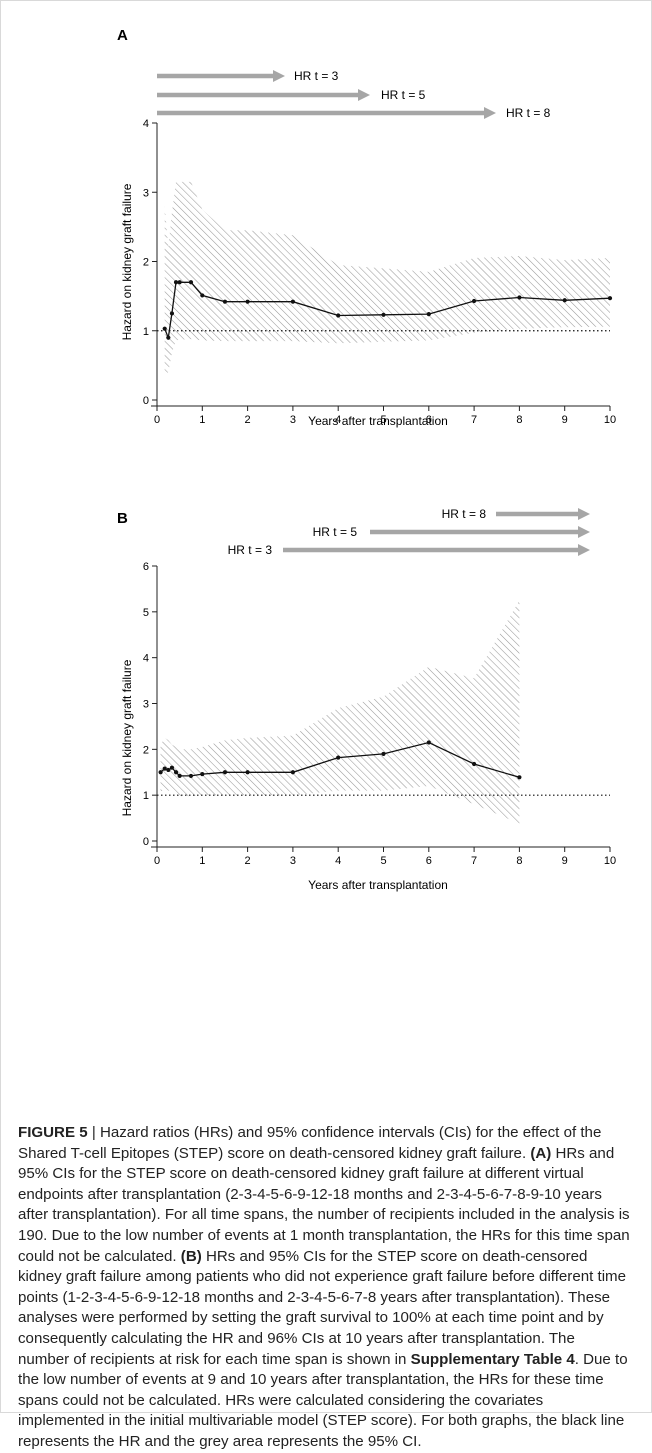  I want to click on panel-b-arrows: HR t = 8 HR t = 5 HR t = 3, so click(409, 532).